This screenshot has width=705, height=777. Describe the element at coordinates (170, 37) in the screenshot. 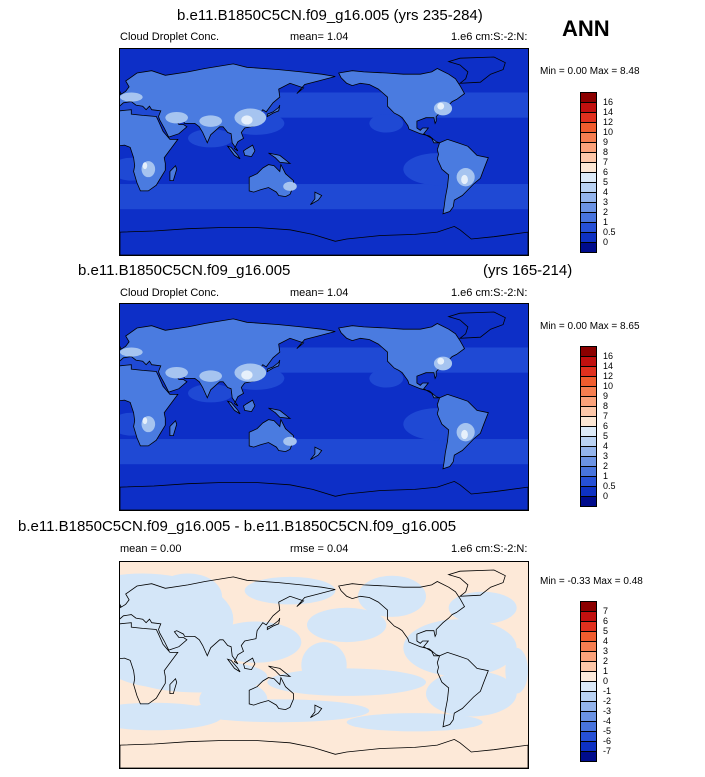

I see `panel1-variable-label: Cloud Droplet Conc.` at that location.